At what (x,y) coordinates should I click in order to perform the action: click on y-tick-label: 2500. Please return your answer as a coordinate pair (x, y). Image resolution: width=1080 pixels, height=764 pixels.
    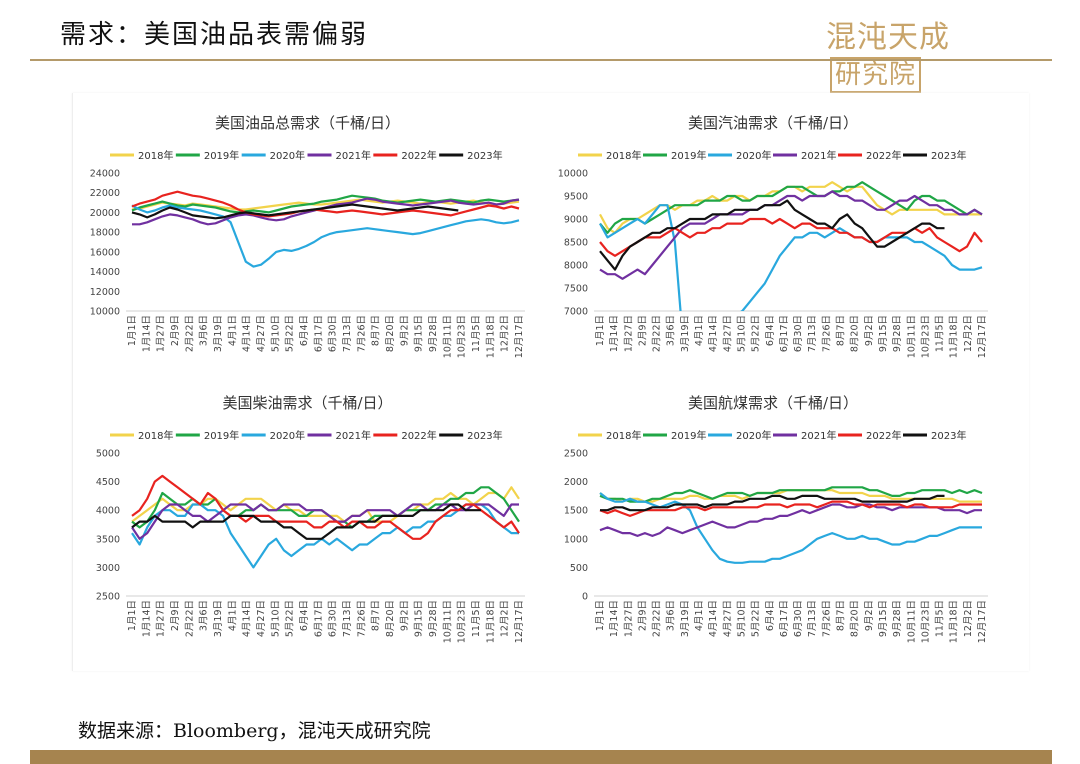
    Looking at the image, I should click on (108, 597).